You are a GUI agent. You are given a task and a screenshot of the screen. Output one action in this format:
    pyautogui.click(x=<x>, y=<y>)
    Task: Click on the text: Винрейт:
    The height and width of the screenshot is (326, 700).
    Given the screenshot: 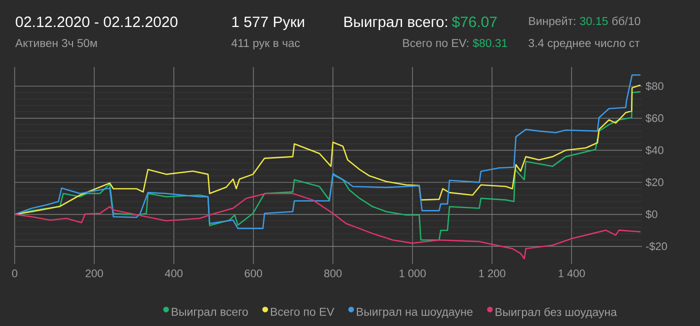 What is the action you would take?
    pyautogui.click(x=552, y=22)
    